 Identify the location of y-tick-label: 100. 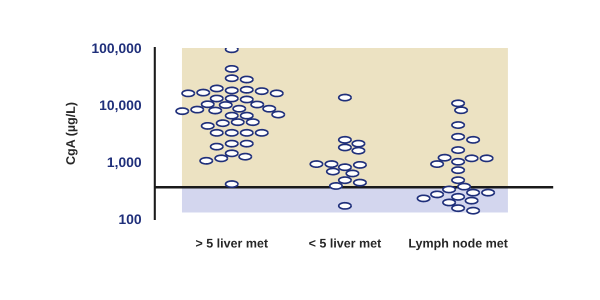
(130, 219).